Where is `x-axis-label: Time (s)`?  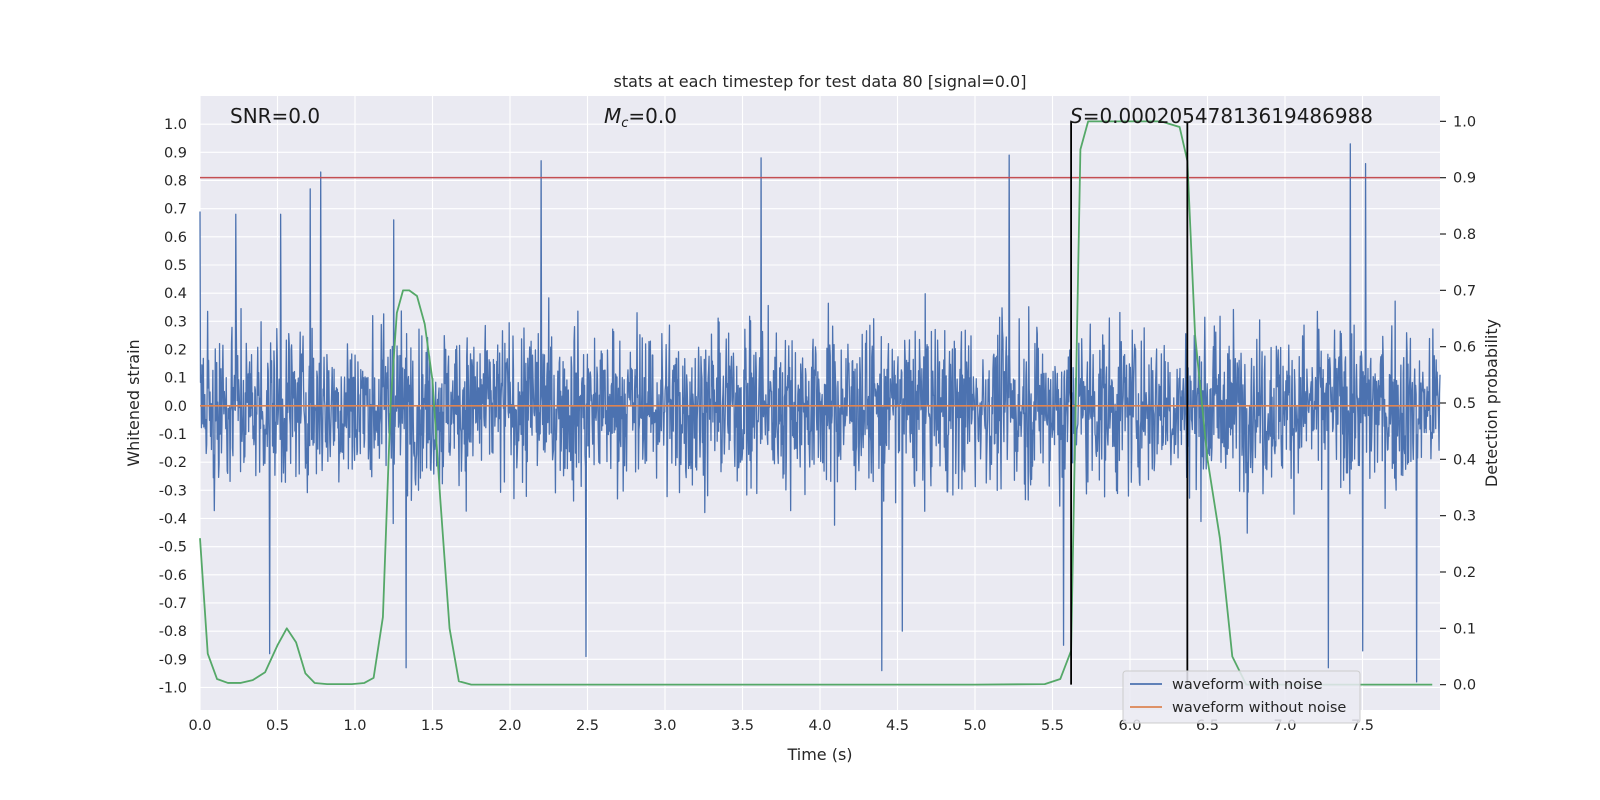
x-axis-label: Time (s) is located at coordinates (819, 754).